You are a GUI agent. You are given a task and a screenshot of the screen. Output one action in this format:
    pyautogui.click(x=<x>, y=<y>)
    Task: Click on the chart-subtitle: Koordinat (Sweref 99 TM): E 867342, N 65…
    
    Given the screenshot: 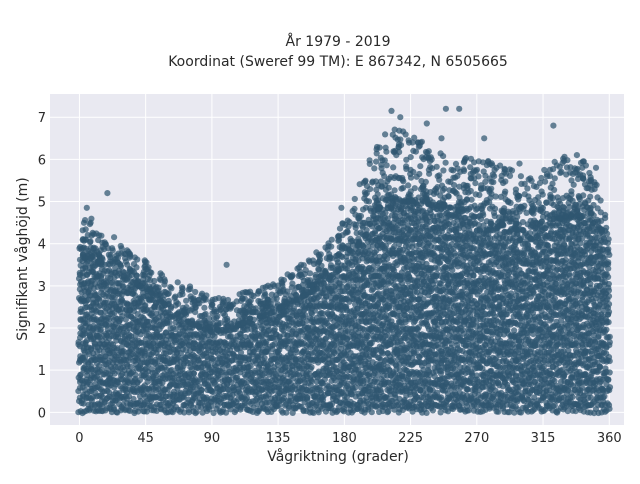 What is the action you would take?
    pyautogui.click(x=338, y=62)
    